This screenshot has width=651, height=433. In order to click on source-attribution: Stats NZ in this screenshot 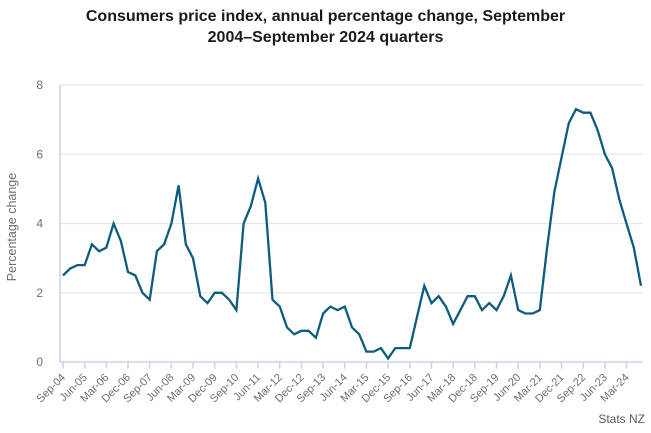, I will do `click(621, 419)`.